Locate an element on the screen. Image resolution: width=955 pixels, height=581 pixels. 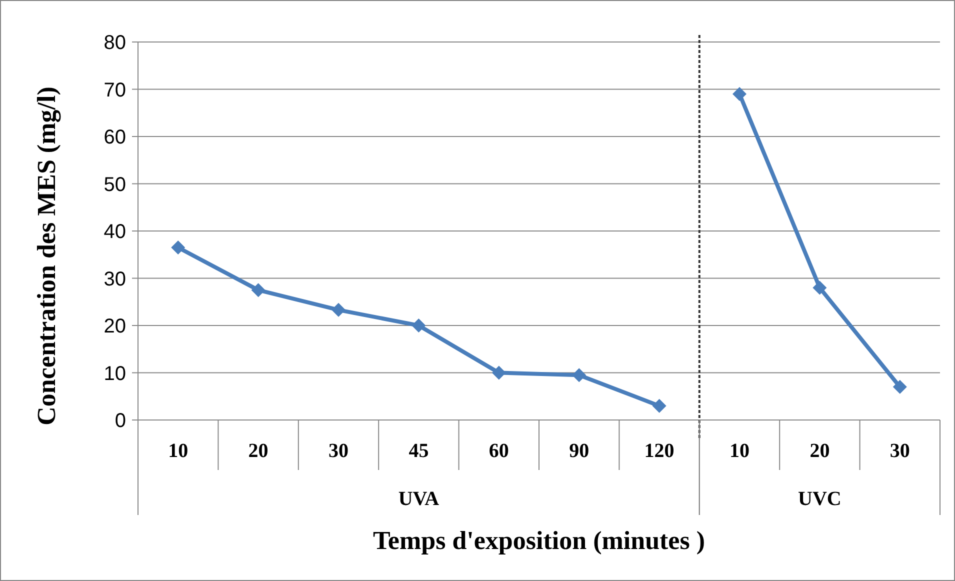
x-tick-label: 60 is located at coordinates (498, 451).